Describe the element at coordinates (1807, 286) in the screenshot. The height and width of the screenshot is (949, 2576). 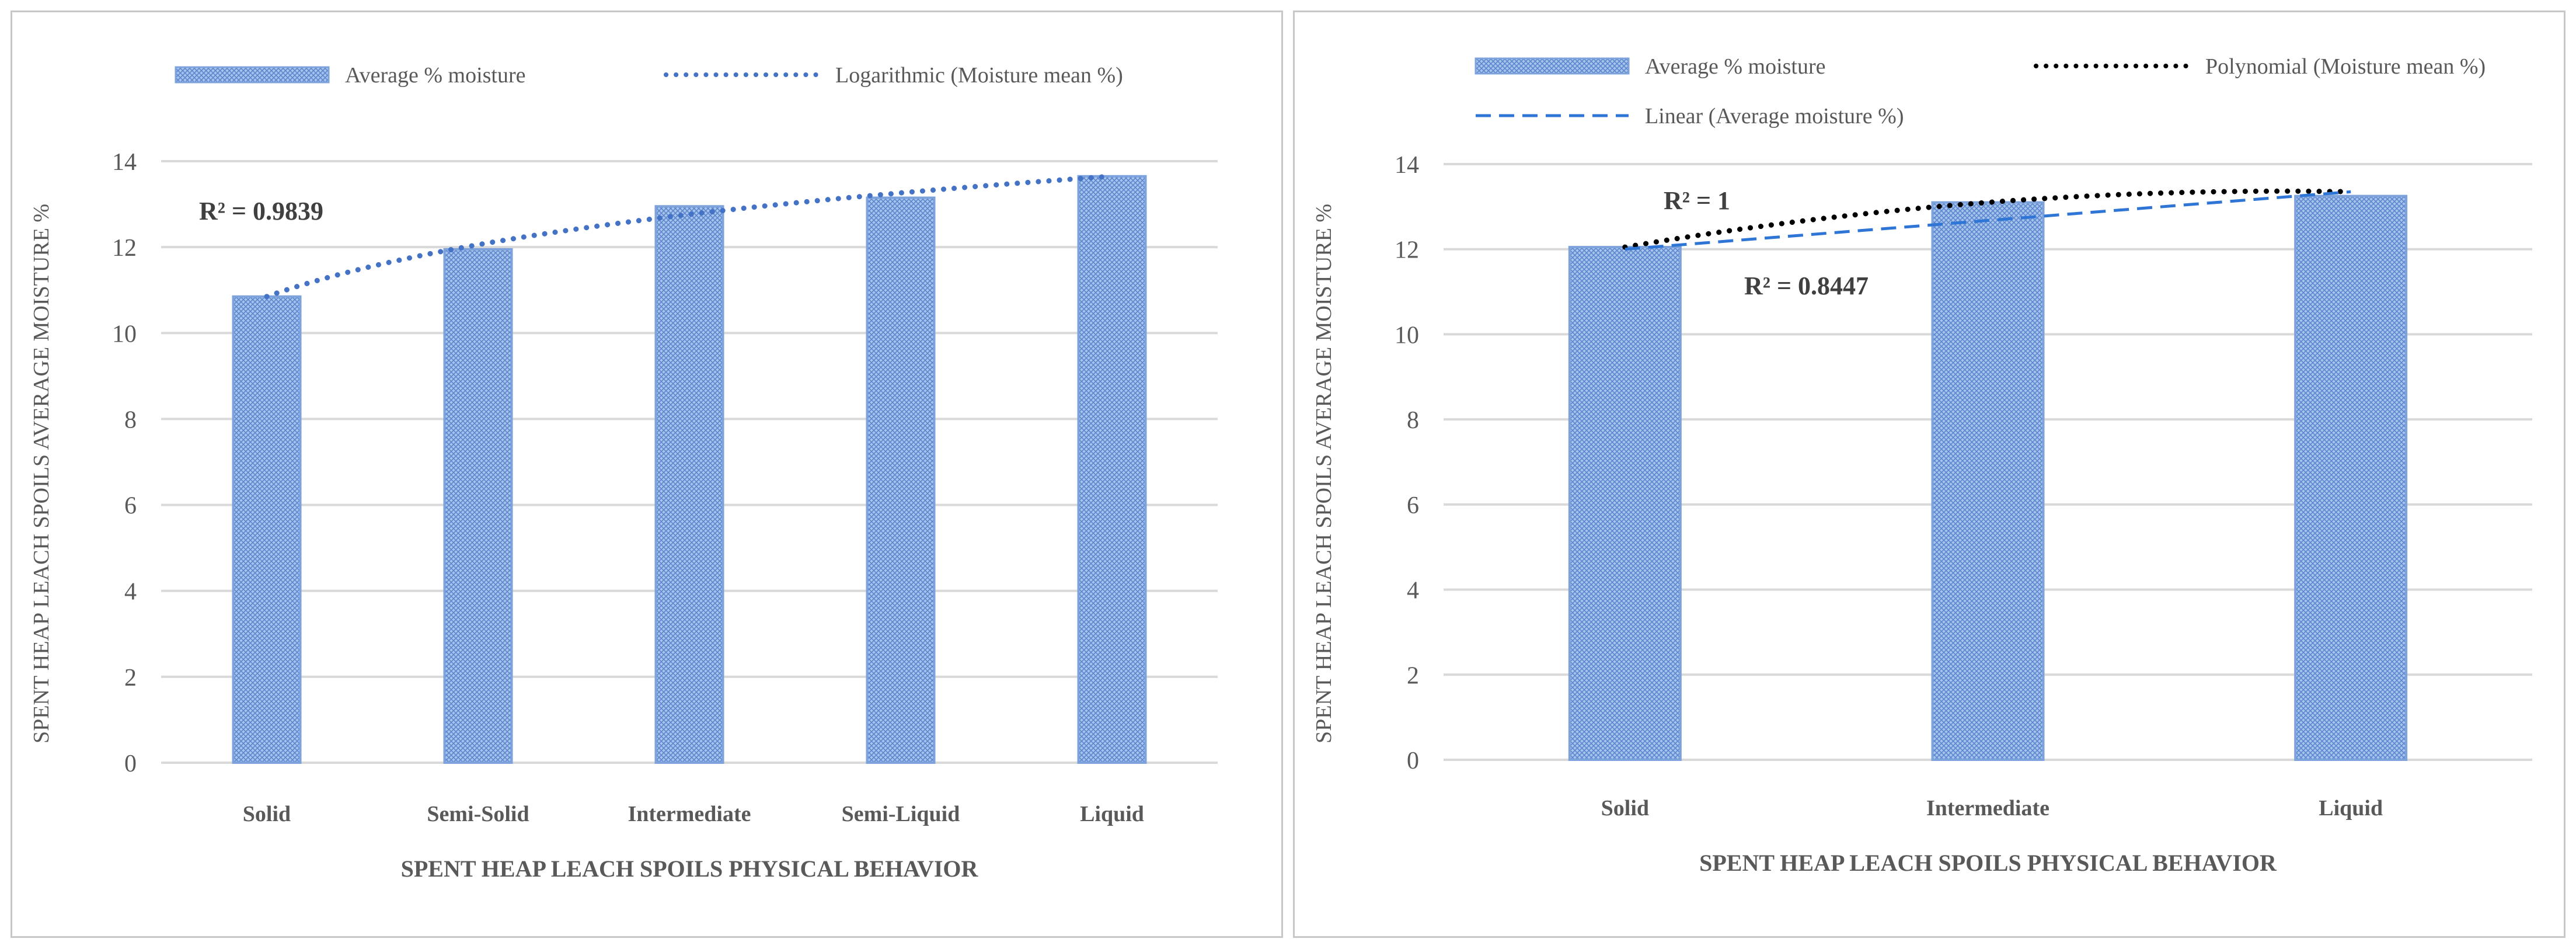
I see `r-squared-label: R² = 0.8447` at that location.